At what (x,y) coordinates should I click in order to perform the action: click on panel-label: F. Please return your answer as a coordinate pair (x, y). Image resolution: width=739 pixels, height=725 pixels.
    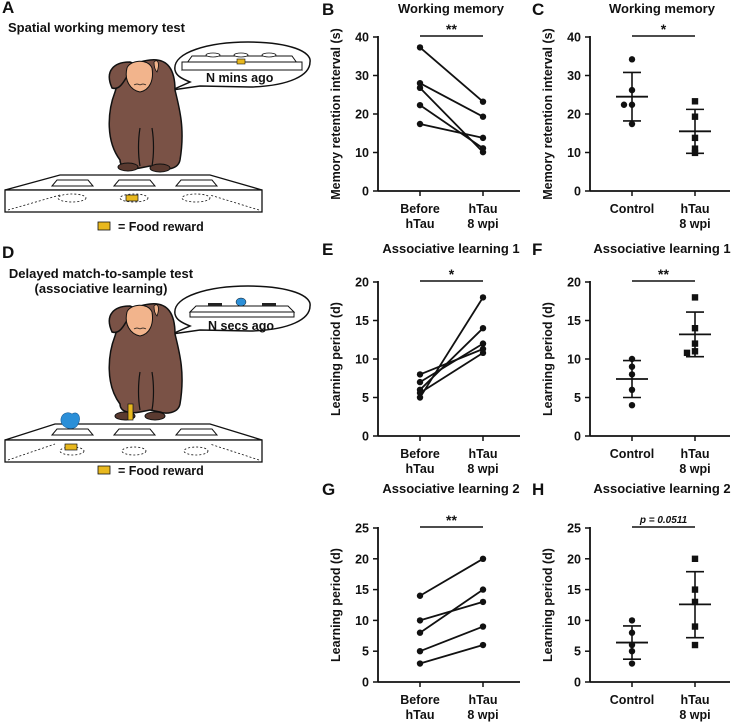
    Looking at the image, I should click on (537, 249).